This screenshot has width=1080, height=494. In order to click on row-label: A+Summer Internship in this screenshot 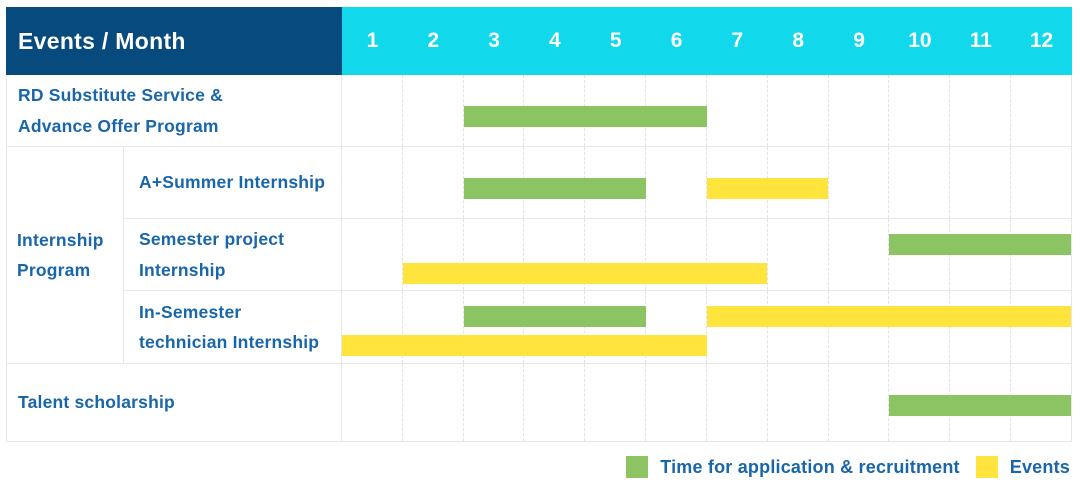, I will do `click(233, 182)`.